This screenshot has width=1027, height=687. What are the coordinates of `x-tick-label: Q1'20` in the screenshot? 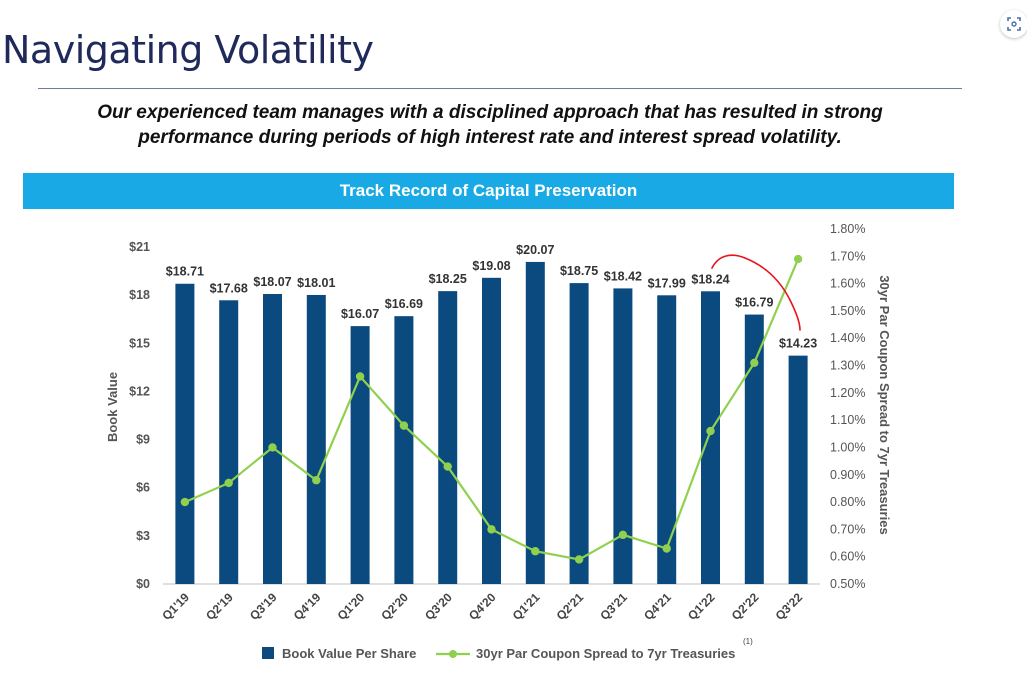 It's located at (351, 606).